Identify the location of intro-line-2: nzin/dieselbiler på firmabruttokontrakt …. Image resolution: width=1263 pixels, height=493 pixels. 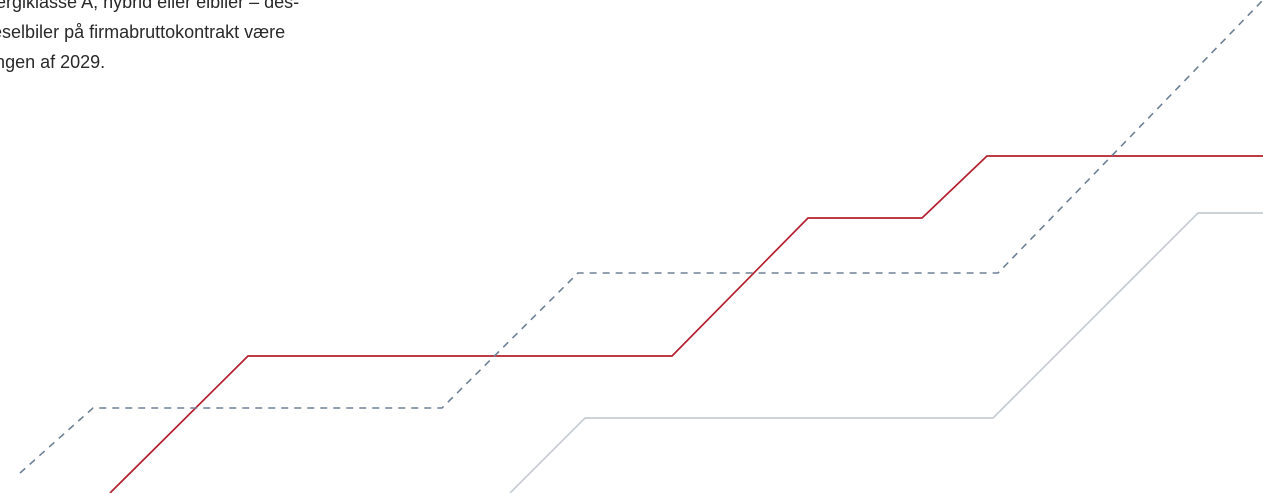
(143, 32).